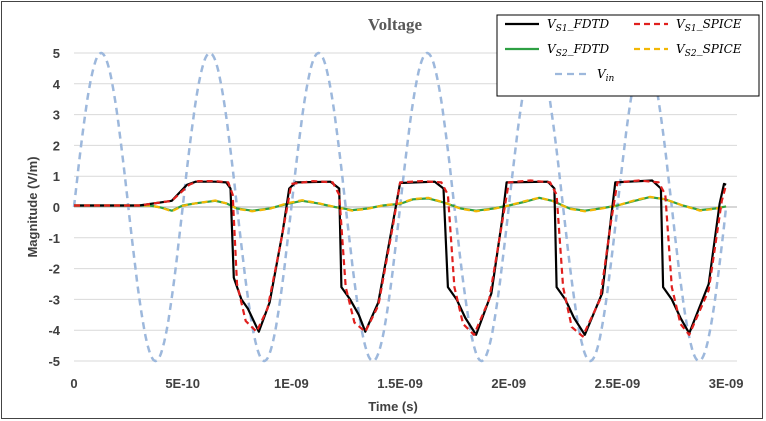 Image resolution: width=766 pixels, height=421 pixels. I want to click on x-tick-label: 2E-09, so click(508, 383).